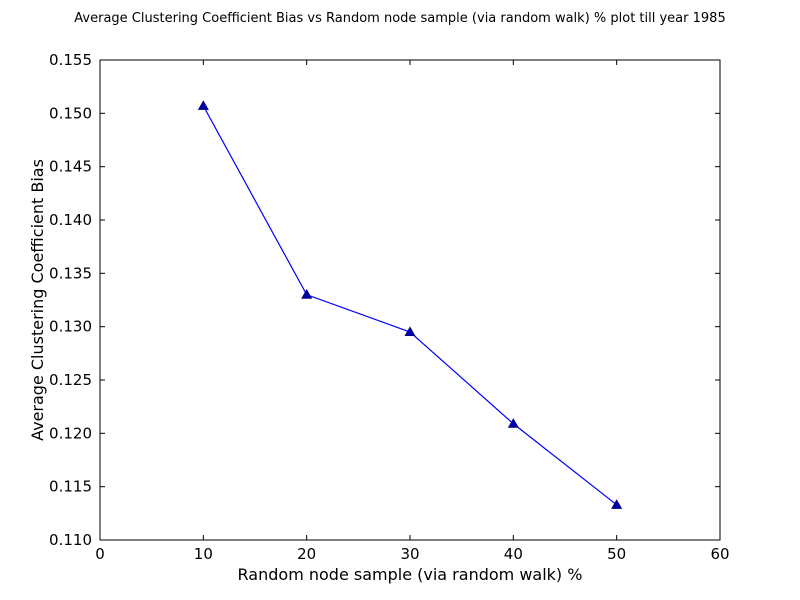 The width and height of the screenshot is (800, 600). Describe the element at coordinates (70, 167) in the screenshot. I see `y-tick-label: 0.145` at that location.